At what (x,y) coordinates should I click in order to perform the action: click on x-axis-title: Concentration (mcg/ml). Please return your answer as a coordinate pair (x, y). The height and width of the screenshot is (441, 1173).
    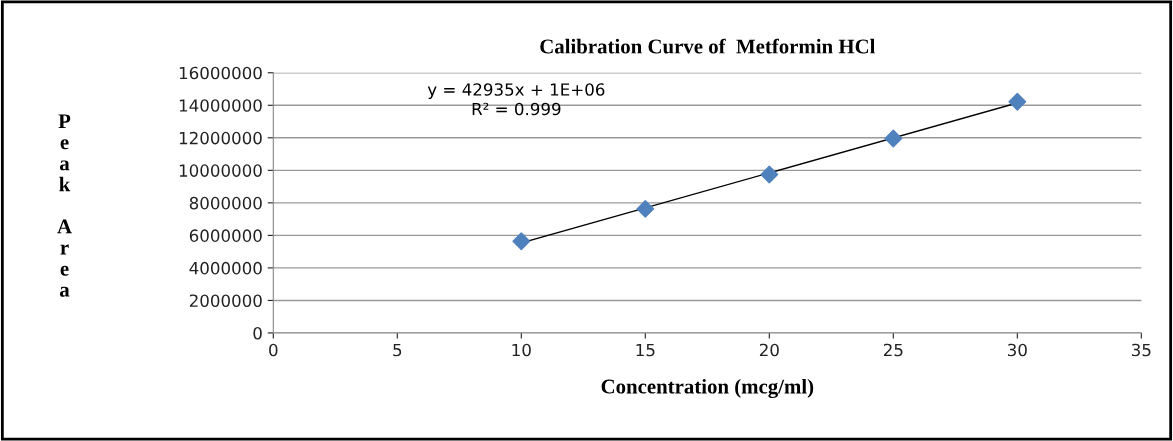
    Looking at the image, I should click on (707, 388).